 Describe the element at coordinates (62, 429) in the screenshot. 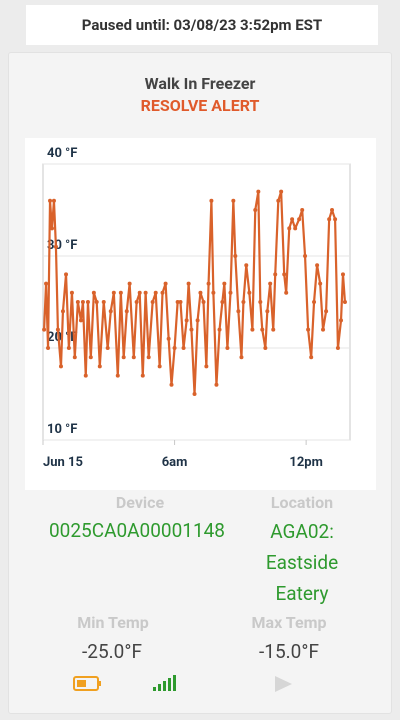

I see `y-tick-label: 10 °F` at that location.